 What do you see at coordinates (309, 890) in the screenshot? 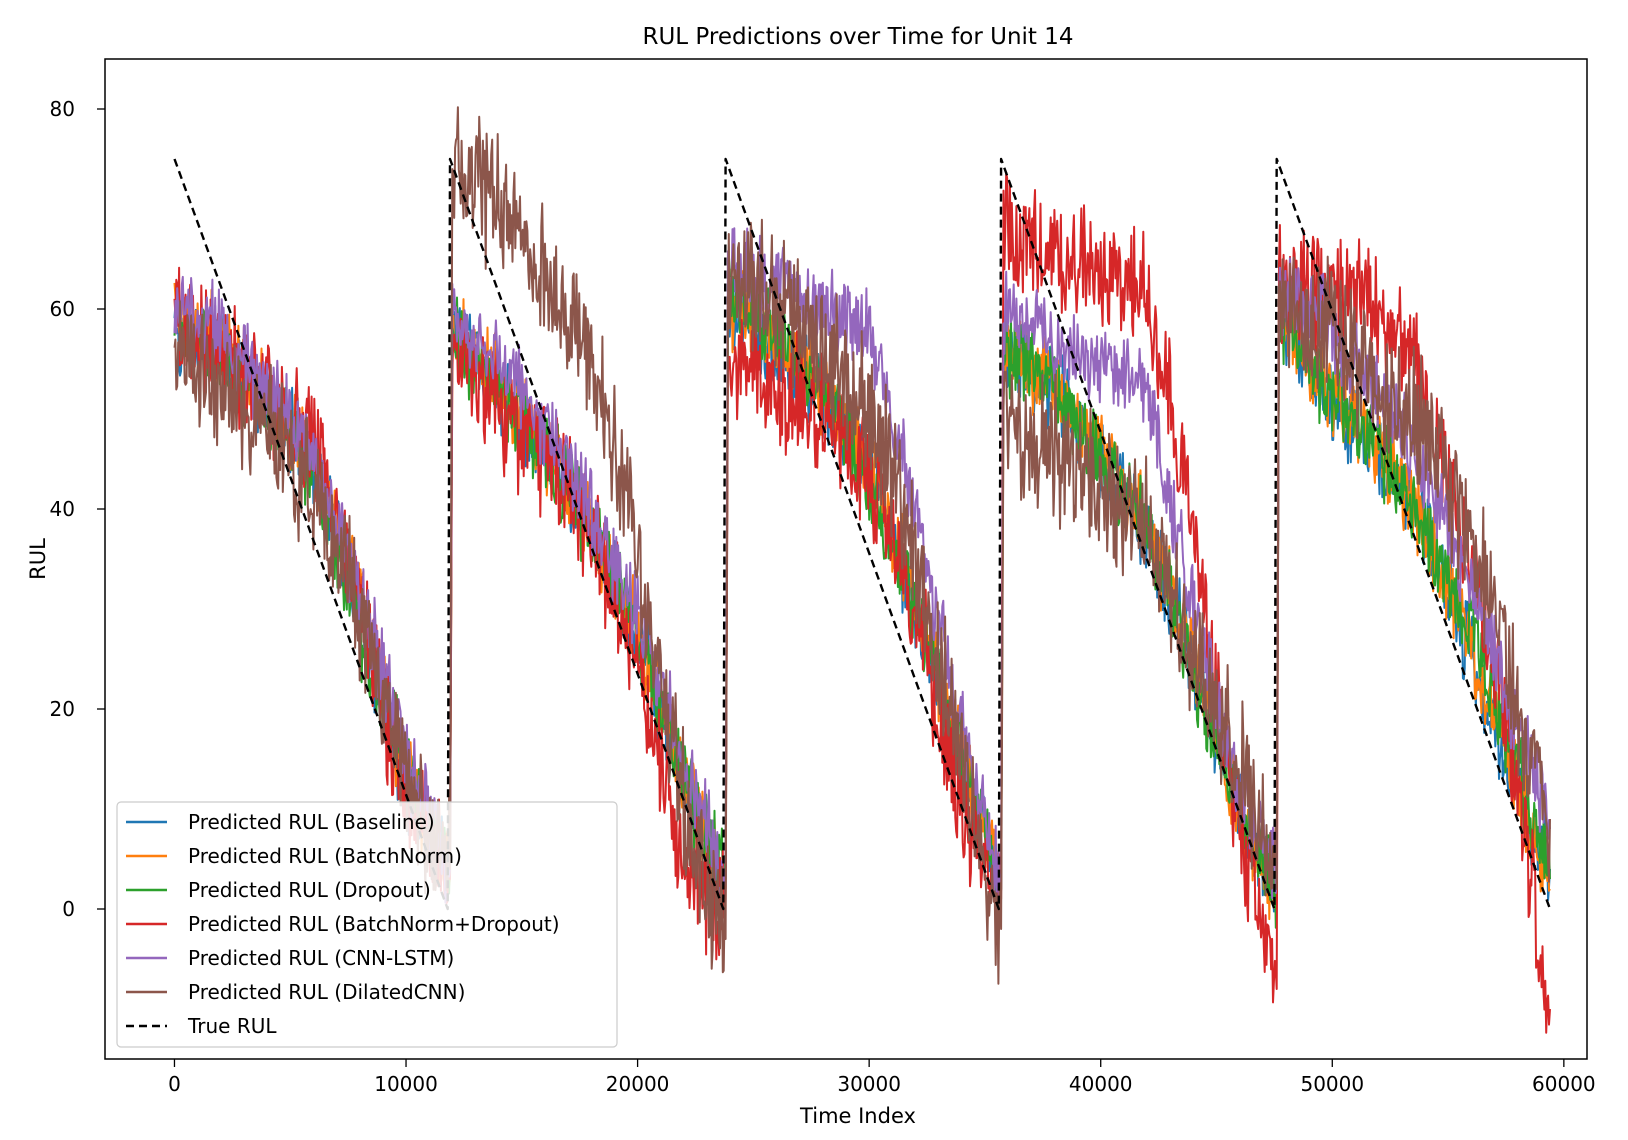
I see `legend-label: Predicted RUL (Dropout)` at bounding box center [309, 890].